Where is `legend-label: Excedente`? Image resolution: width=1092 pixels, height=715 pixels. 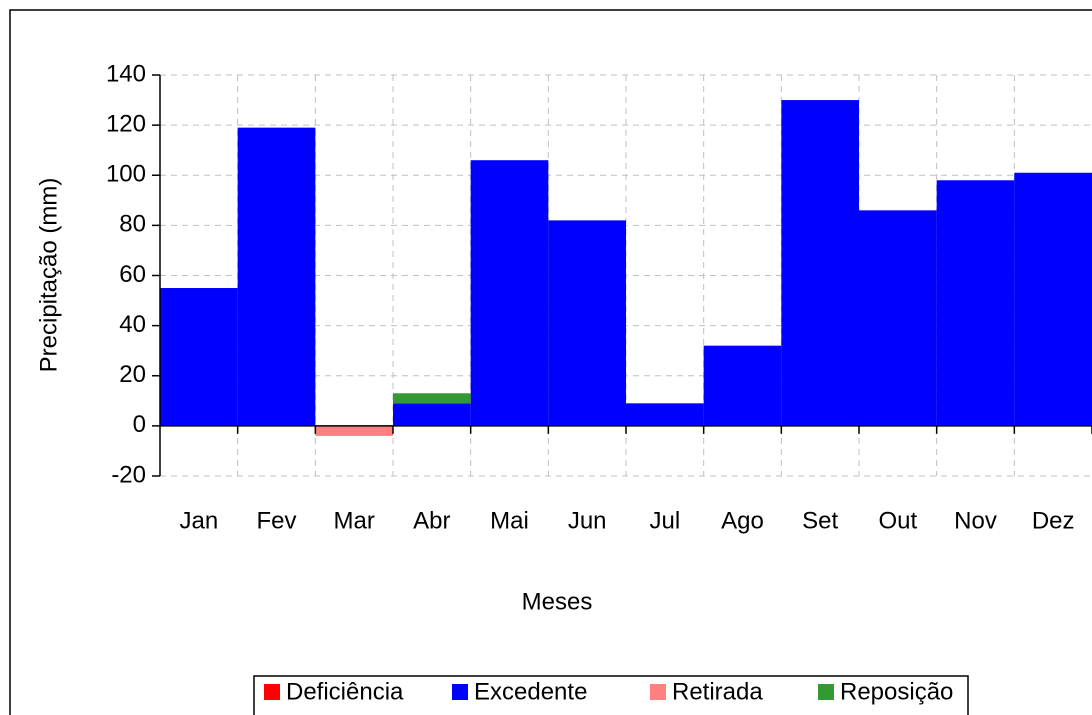 legend-label: Excedente is located at coordinates (530, 691).